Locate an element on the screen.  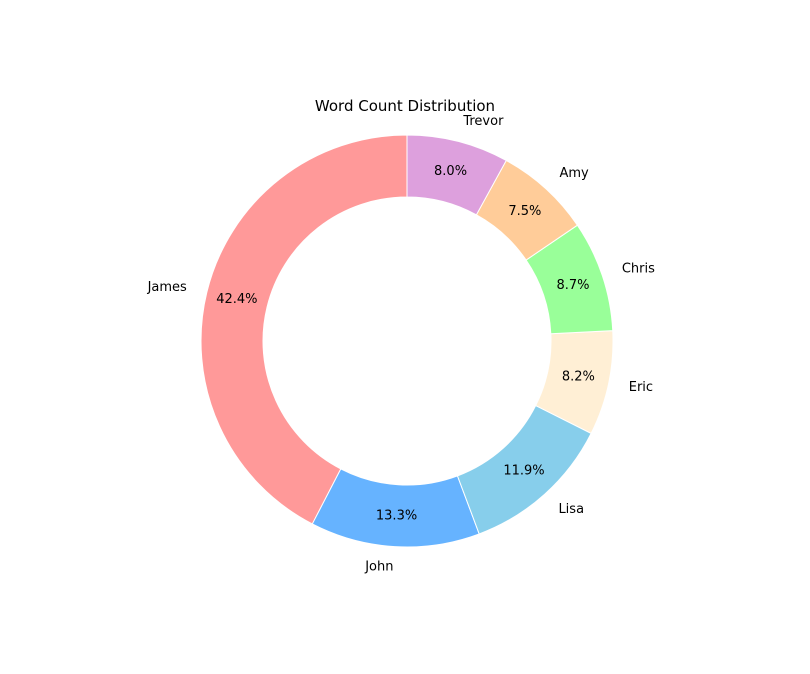
slice-trevor is located at coordinates (456, 175).